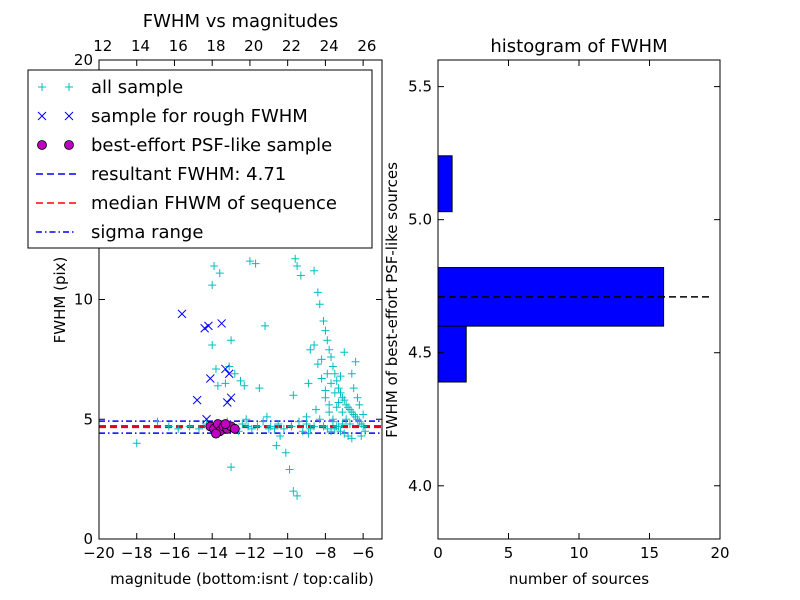 The image size is (800, 600). Describe the element at coordinates (366, 46) in the screenshot. I see `left-top-tick-label: 26` at that location.